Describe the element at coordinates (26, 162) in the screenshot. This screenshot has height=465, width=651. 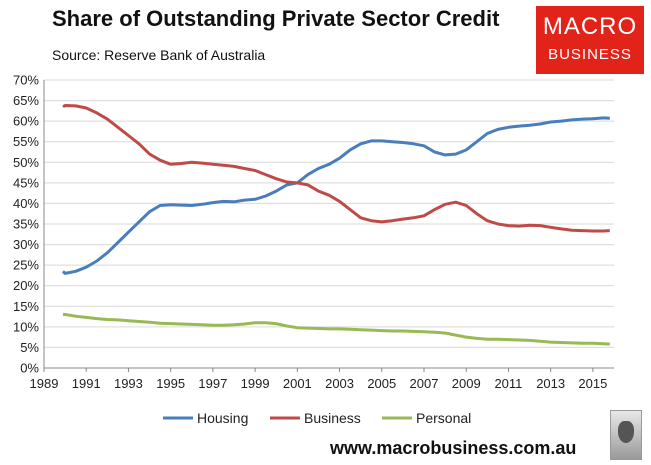
I see `y-tick-label: 50%` at that location.